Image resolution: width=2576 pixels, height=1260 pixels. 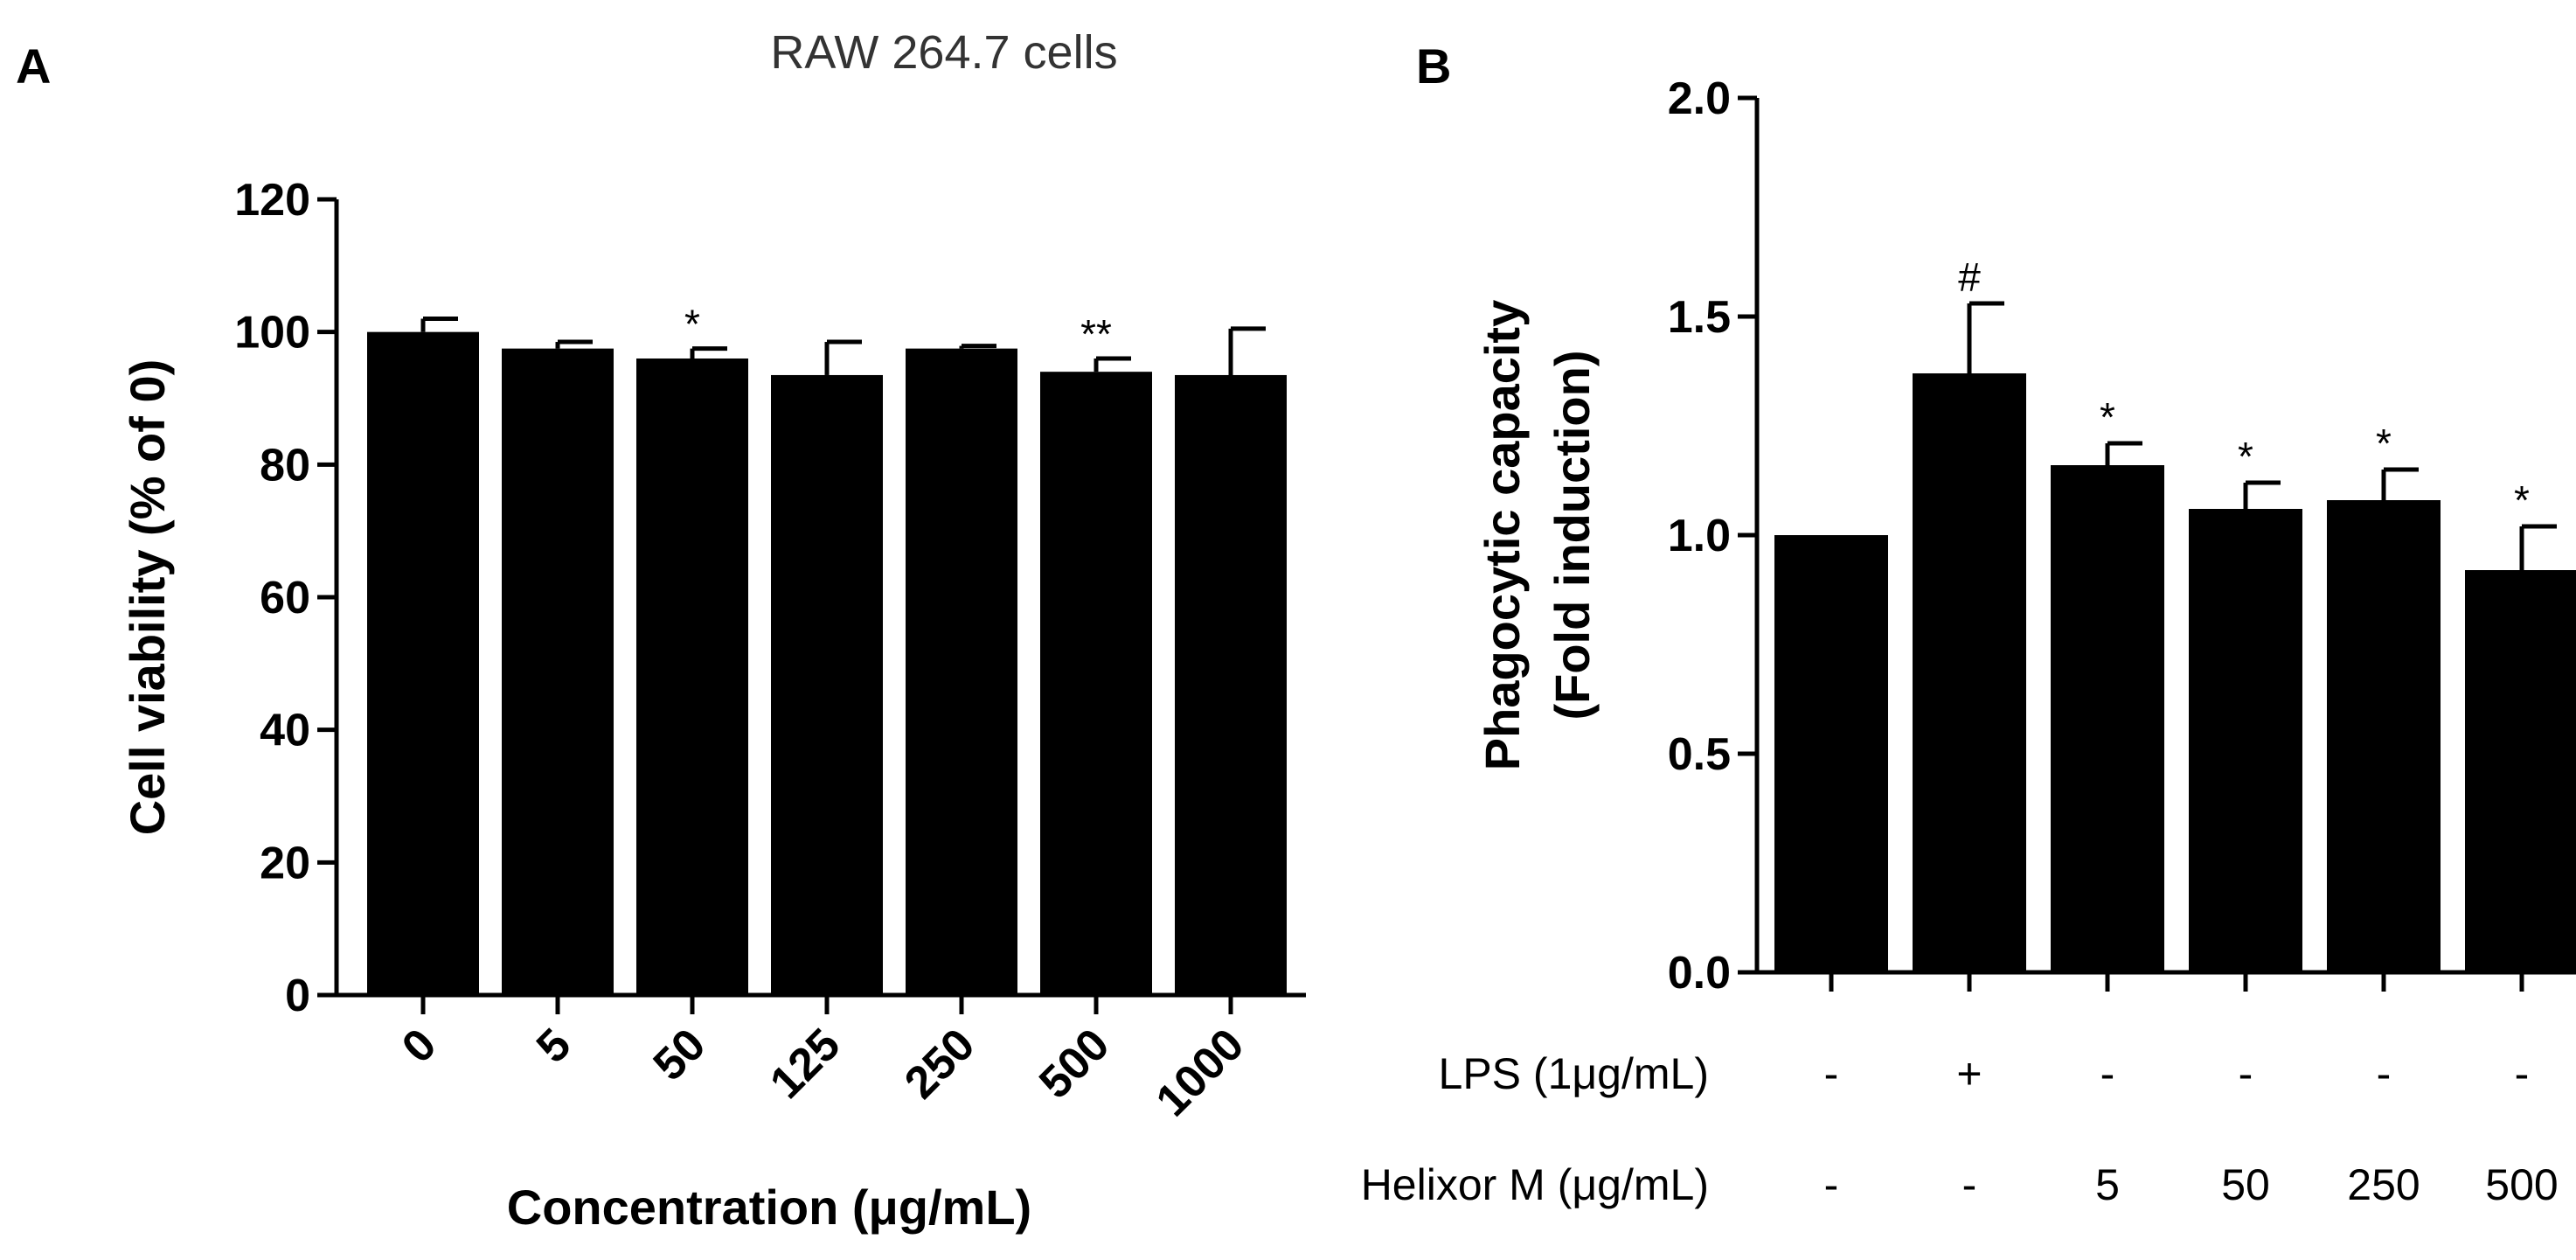 I want to click on y-tick-label: 40, so click(x=285, y=731).